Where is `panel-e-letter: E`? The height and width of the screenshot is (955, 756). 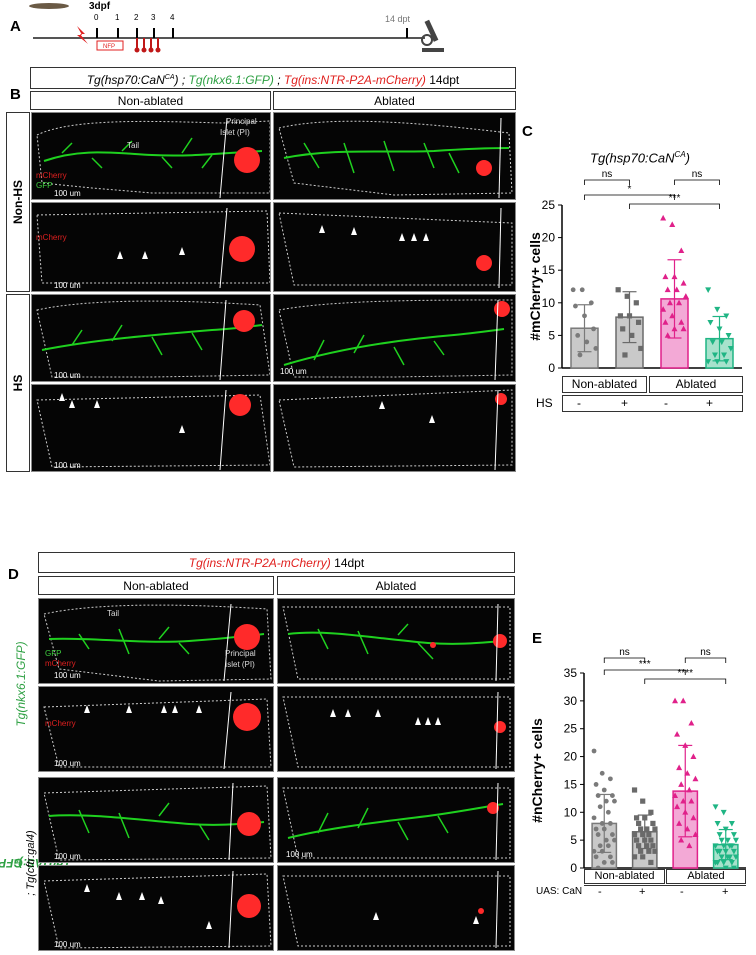
panel-e-letter: E is located at coordinates (537, 638).